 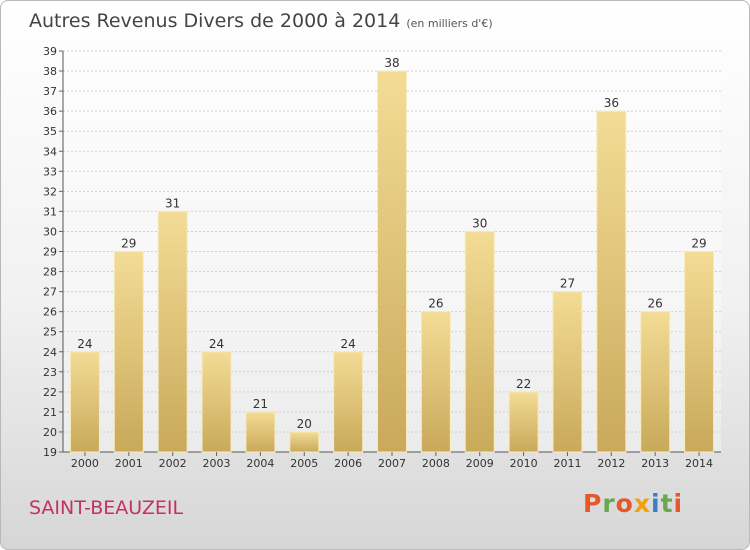 I want to click on x-tick-label-2006: 2006, so click(x=348, y=463).